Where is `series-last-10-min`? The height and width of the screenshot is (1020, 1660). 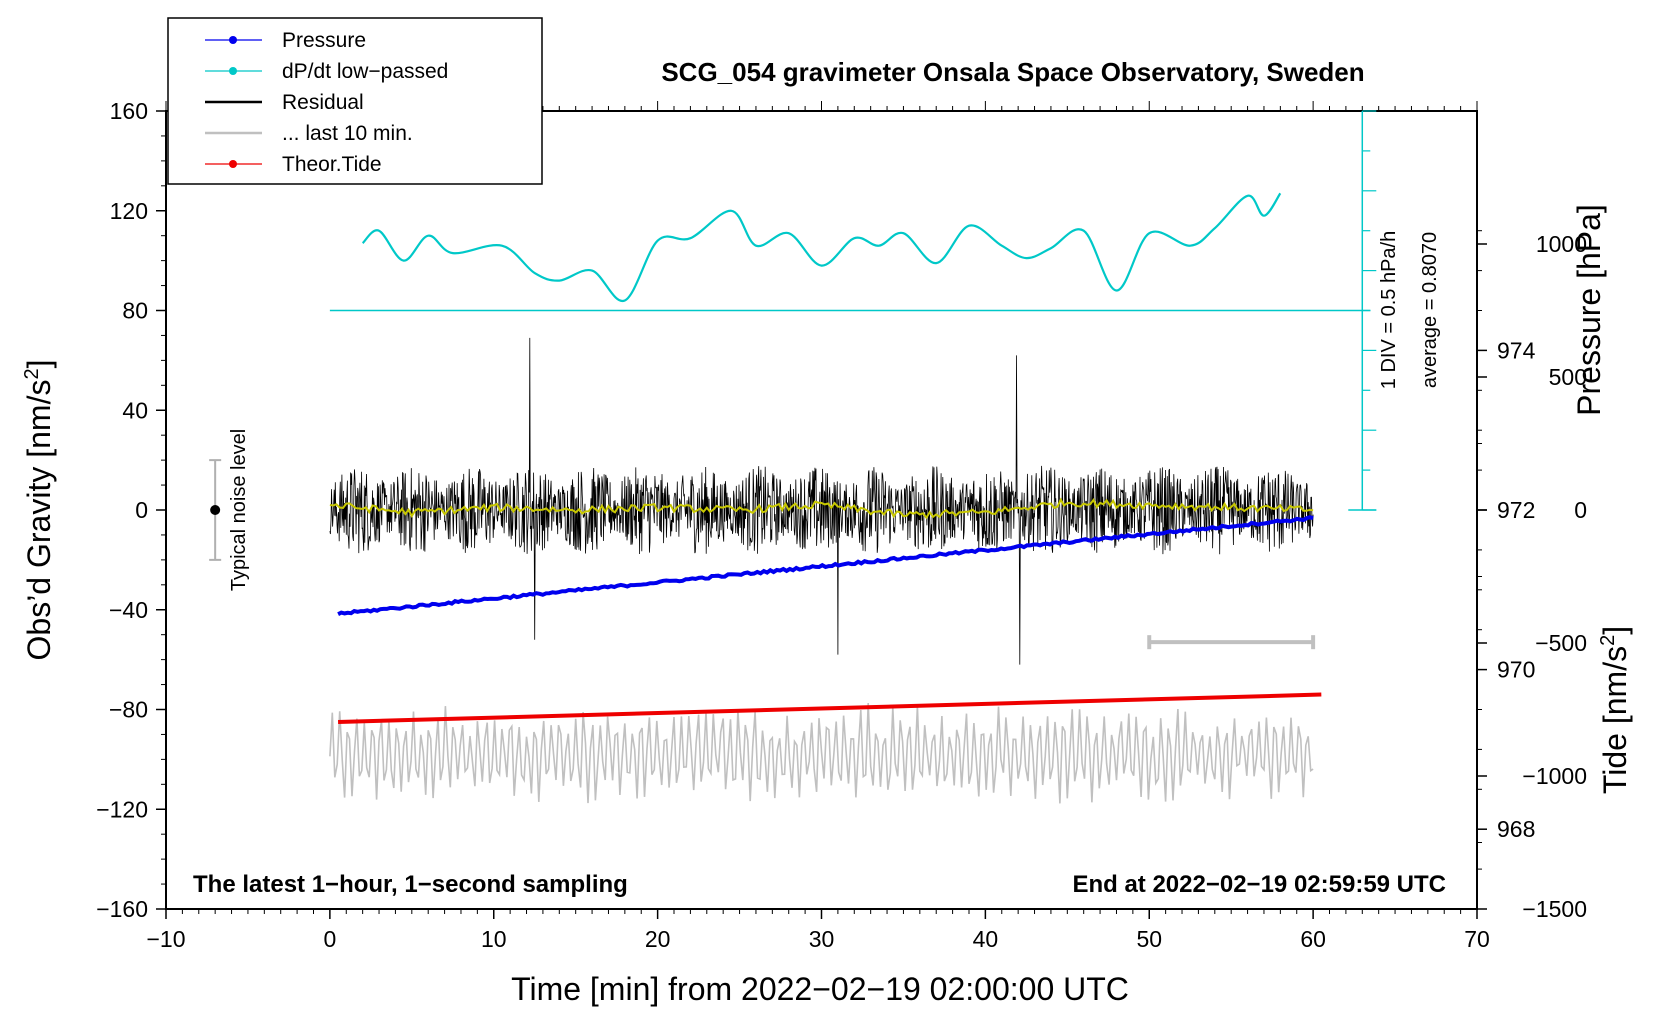 series-last-10-min is located at coordinates (821, 753).